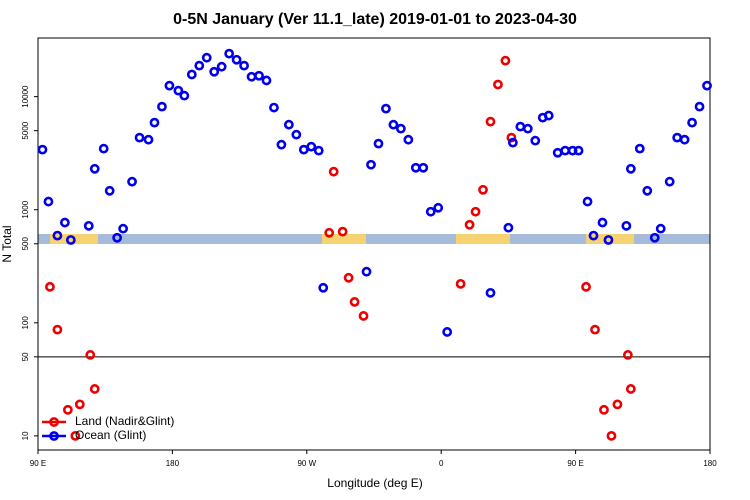 The width and height of the screenshot is (750, 500). What do you see at coordinates (25, 130) in the screenshot?
I see `y-tick-label: 5000` at bounding box center [25, 130].